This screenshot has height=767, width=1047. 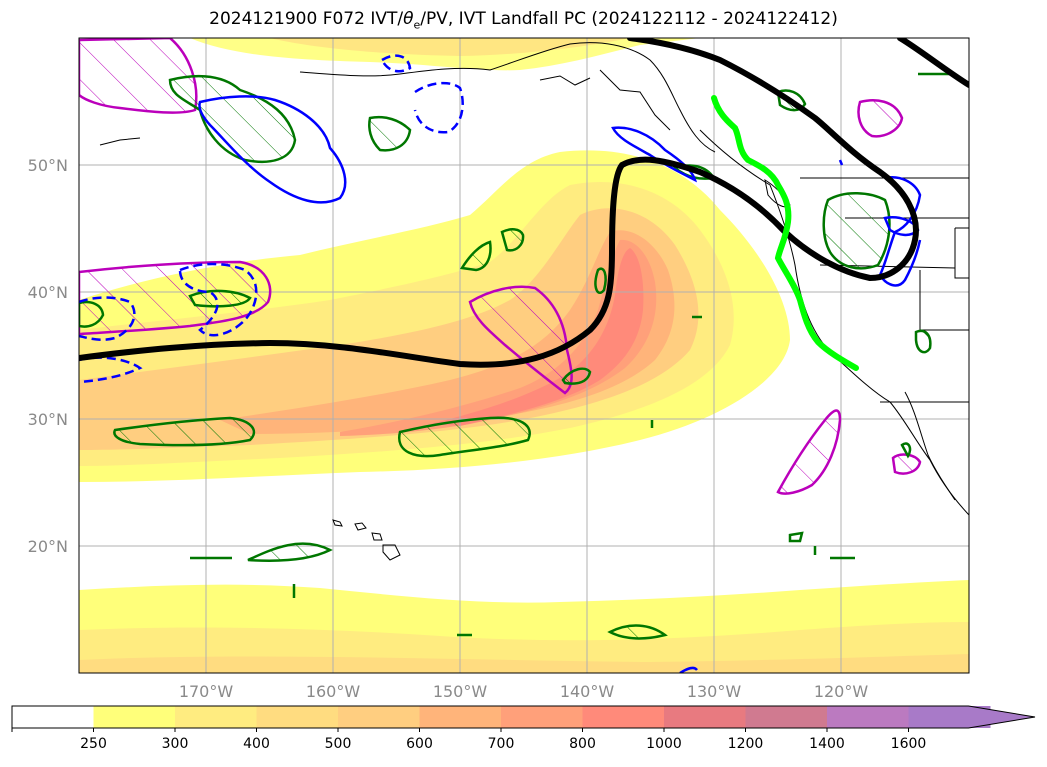 What do you see at coordinates (587, 691) in the screenshot?
I see `lon-label: 140°W` at bounding box center [587, 691].